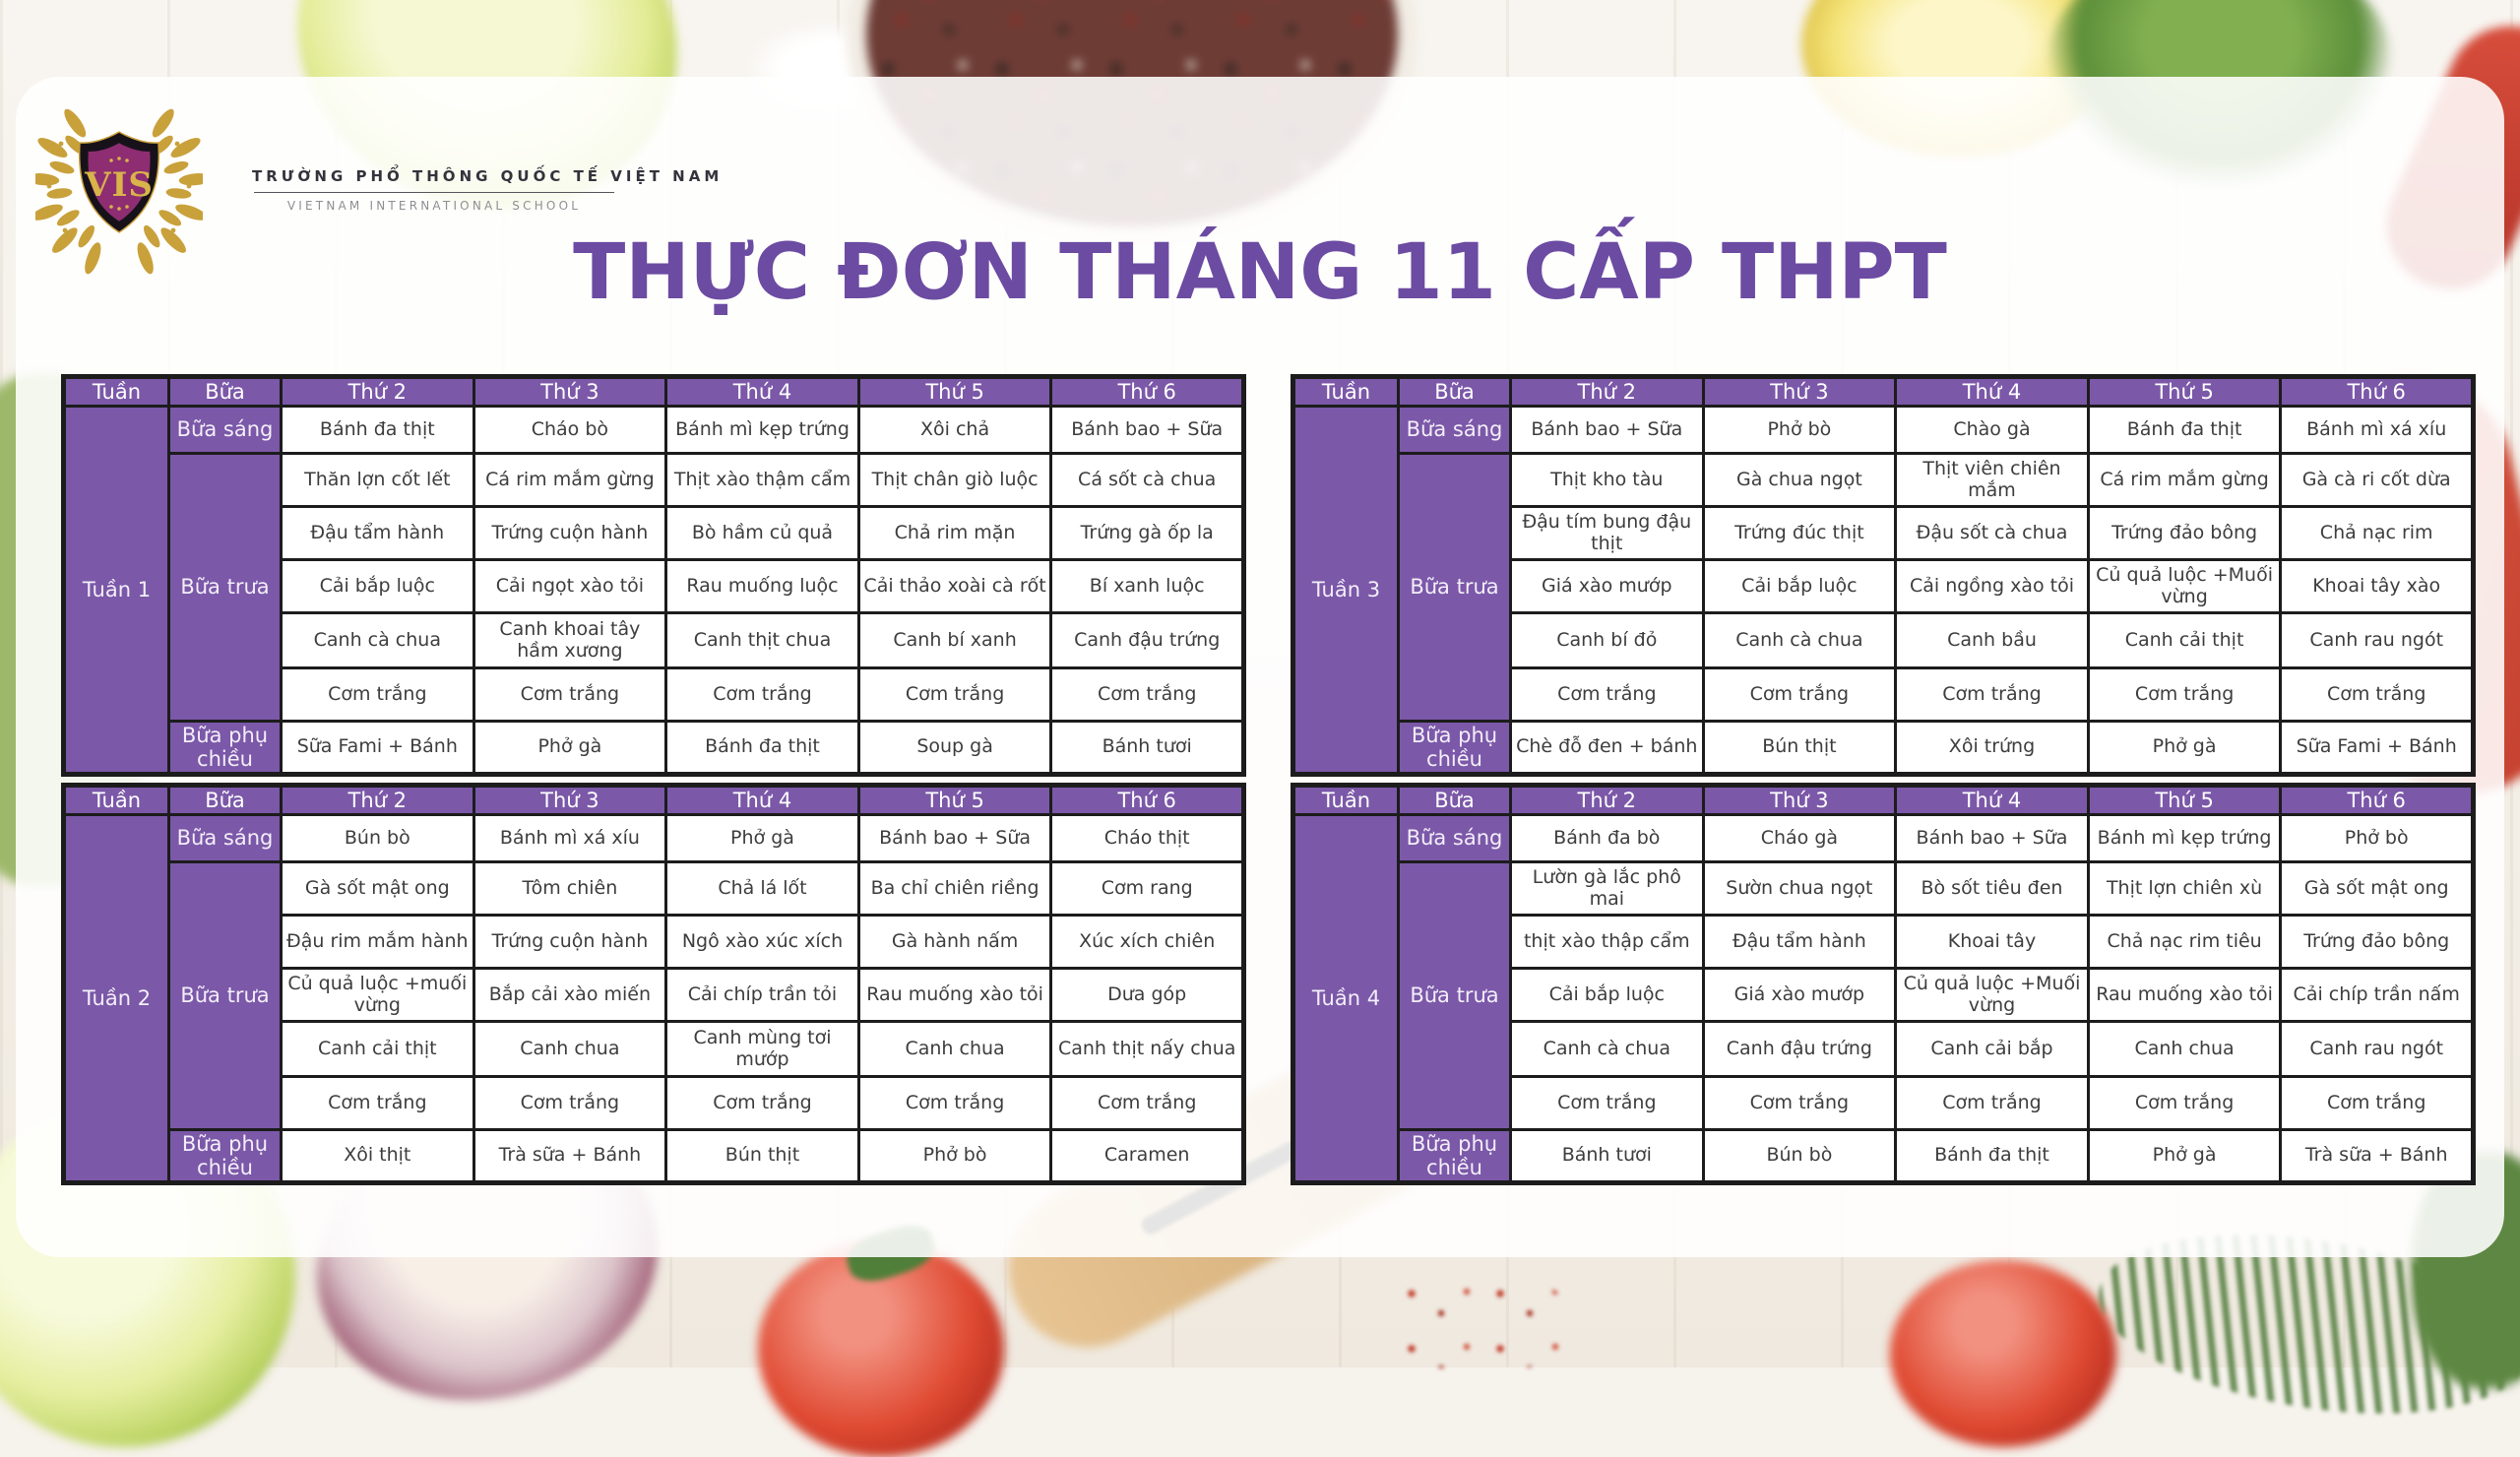 The image size is (2520, 1457). Describe the element at coordinates (570, 1156) in the screenshot. I see `menu-cell: Trà sữa + Bánh` at that location.